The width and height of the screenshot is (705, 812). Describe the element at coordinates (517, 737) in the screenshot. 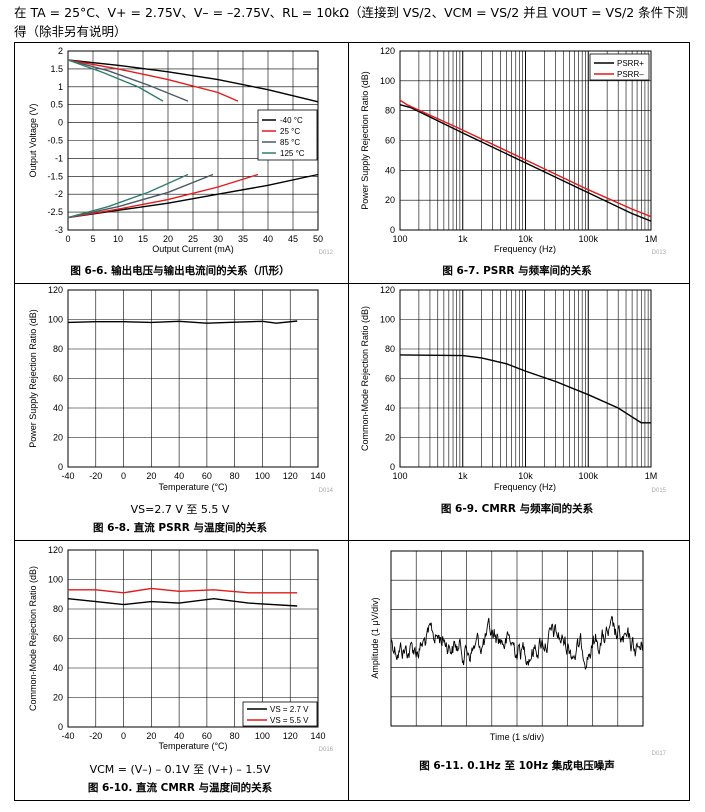

I see `x-axis-label: Time (1 s/div)` at that location.